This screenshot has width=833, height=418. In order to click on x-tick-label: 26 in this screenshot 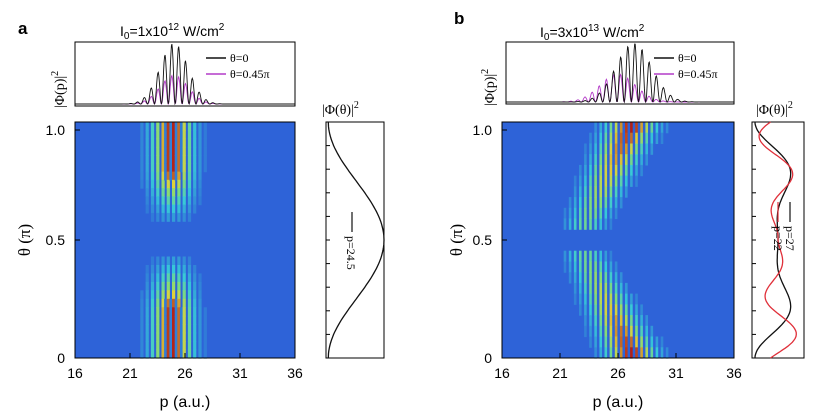, I will do `click(618, 373)`.